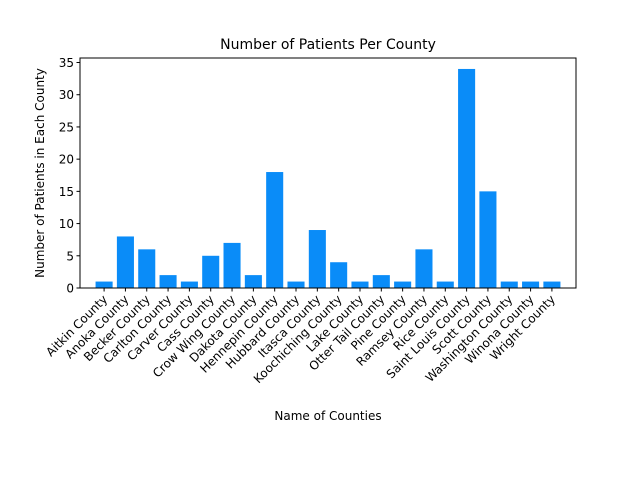 This screenshot has height=480, width=640. What do you see at coordinates (328, 45) in the screenshot?
I see `chart-title: Number of Patients Per County` at bounding box center [328, 45].